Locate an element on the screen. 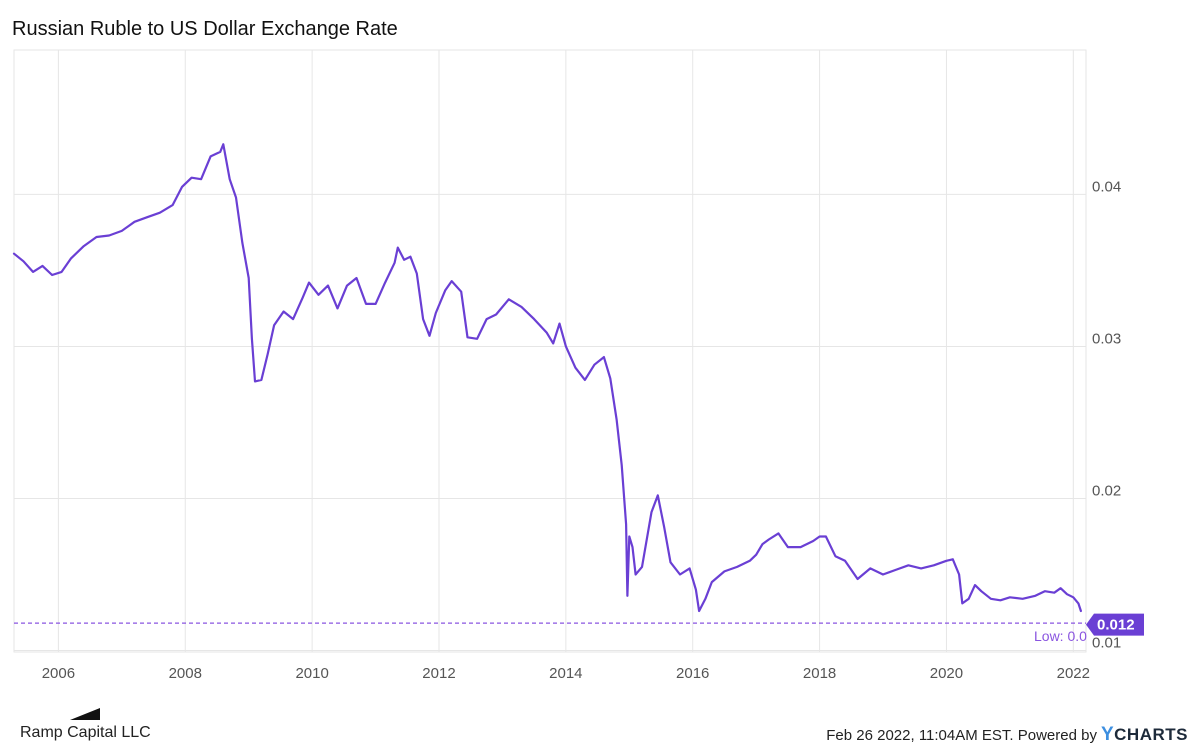  current-value-label: 0.012 is located at coordinates (1116, 625).